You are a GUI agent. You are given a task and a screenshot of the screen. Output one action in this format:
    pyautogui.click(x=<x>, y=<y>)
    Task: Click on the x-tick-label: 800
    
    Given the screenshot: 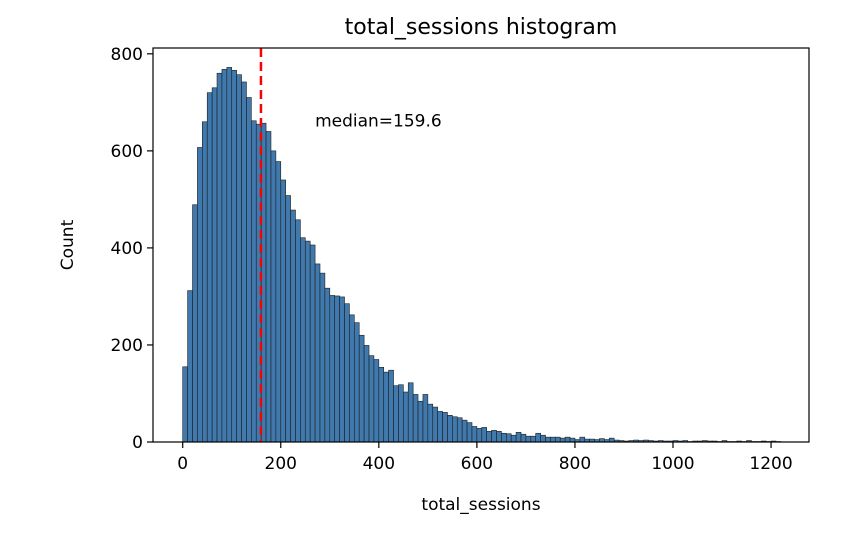 What is the action you would take?
    pyautogui.click(x=575, y=464)
    